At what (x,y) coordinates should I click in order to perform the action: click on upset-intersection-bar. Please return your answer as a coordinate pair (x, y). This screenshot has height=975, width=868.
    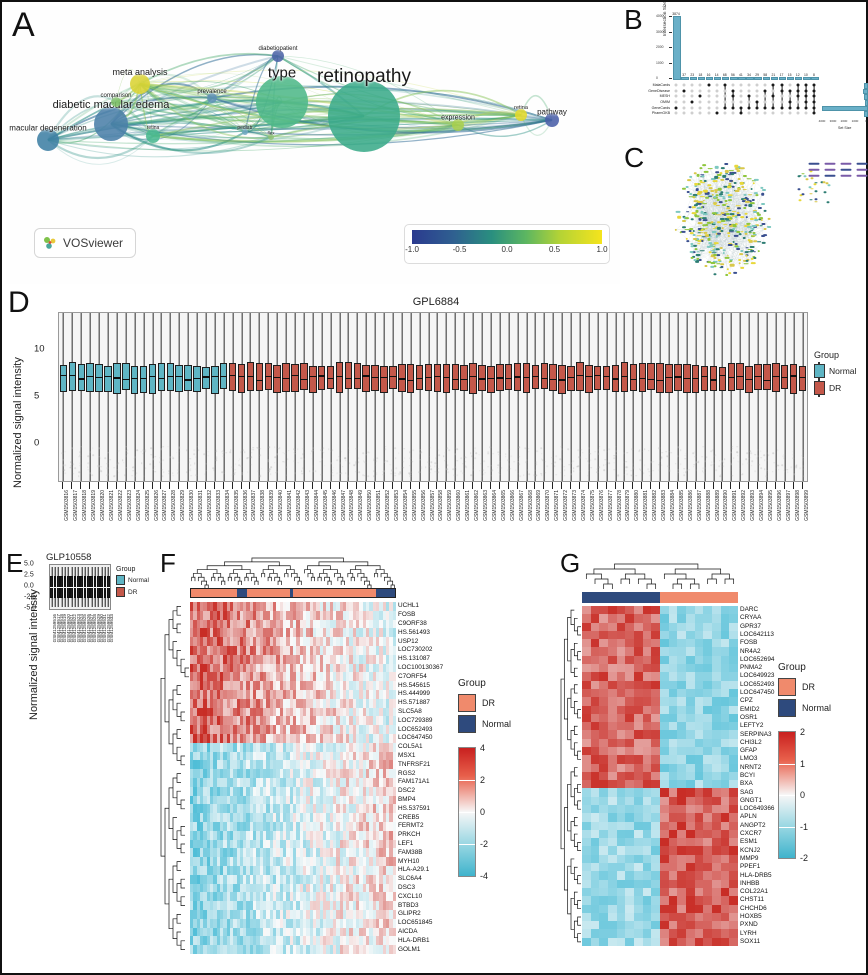
    Looking at the image, I should click on (758, 78).